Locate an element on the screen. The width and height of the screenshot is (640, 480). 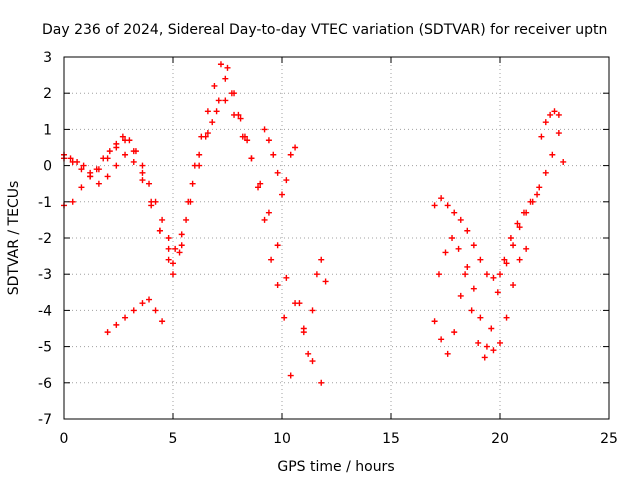
series-trace-e is located at coordinates (280, 162).